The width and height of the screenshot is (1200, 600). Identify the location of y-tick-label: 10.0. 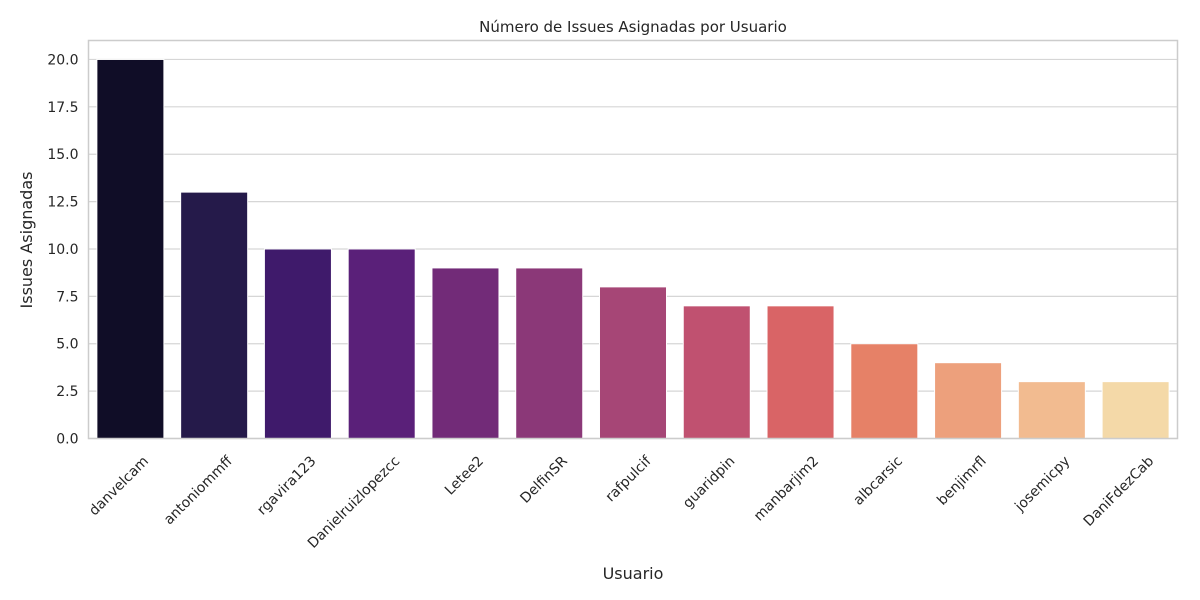
(62, 250).